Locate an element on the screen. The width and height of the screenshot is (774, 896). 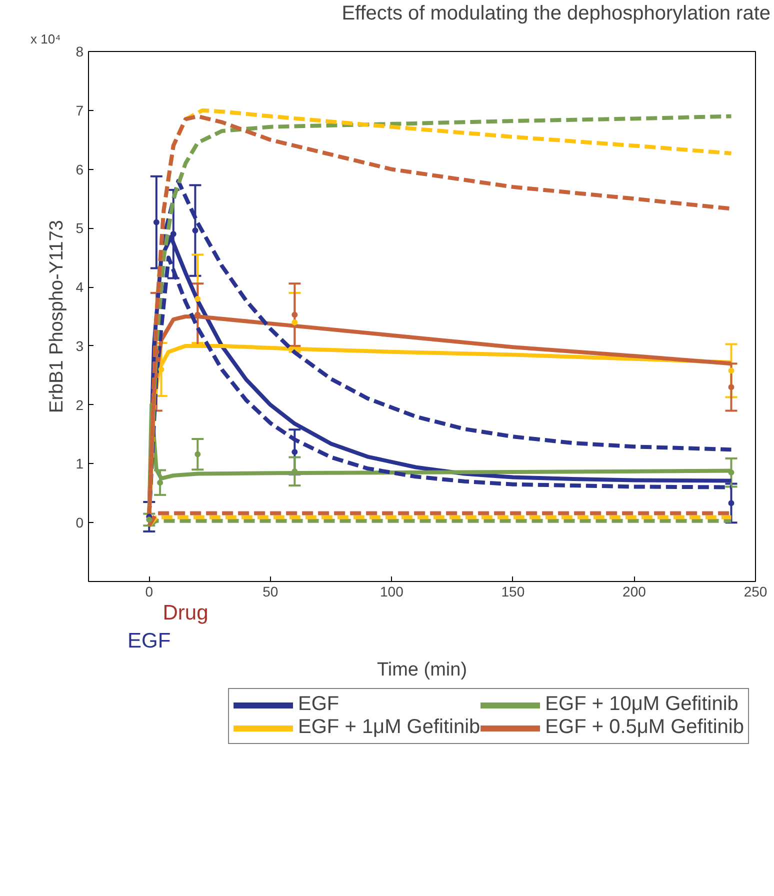
y-tick-label: 4 is located at coordinates (80, 287).